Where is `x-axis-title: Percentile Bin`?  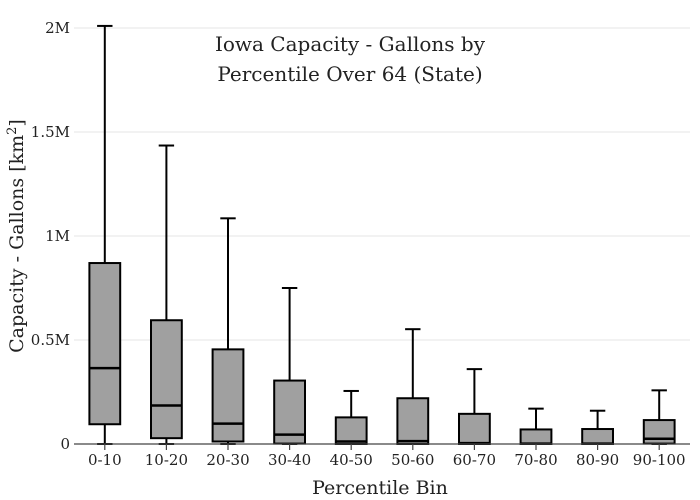
x-axis-title: Percentile Bin is located at coordinates (380, 488).